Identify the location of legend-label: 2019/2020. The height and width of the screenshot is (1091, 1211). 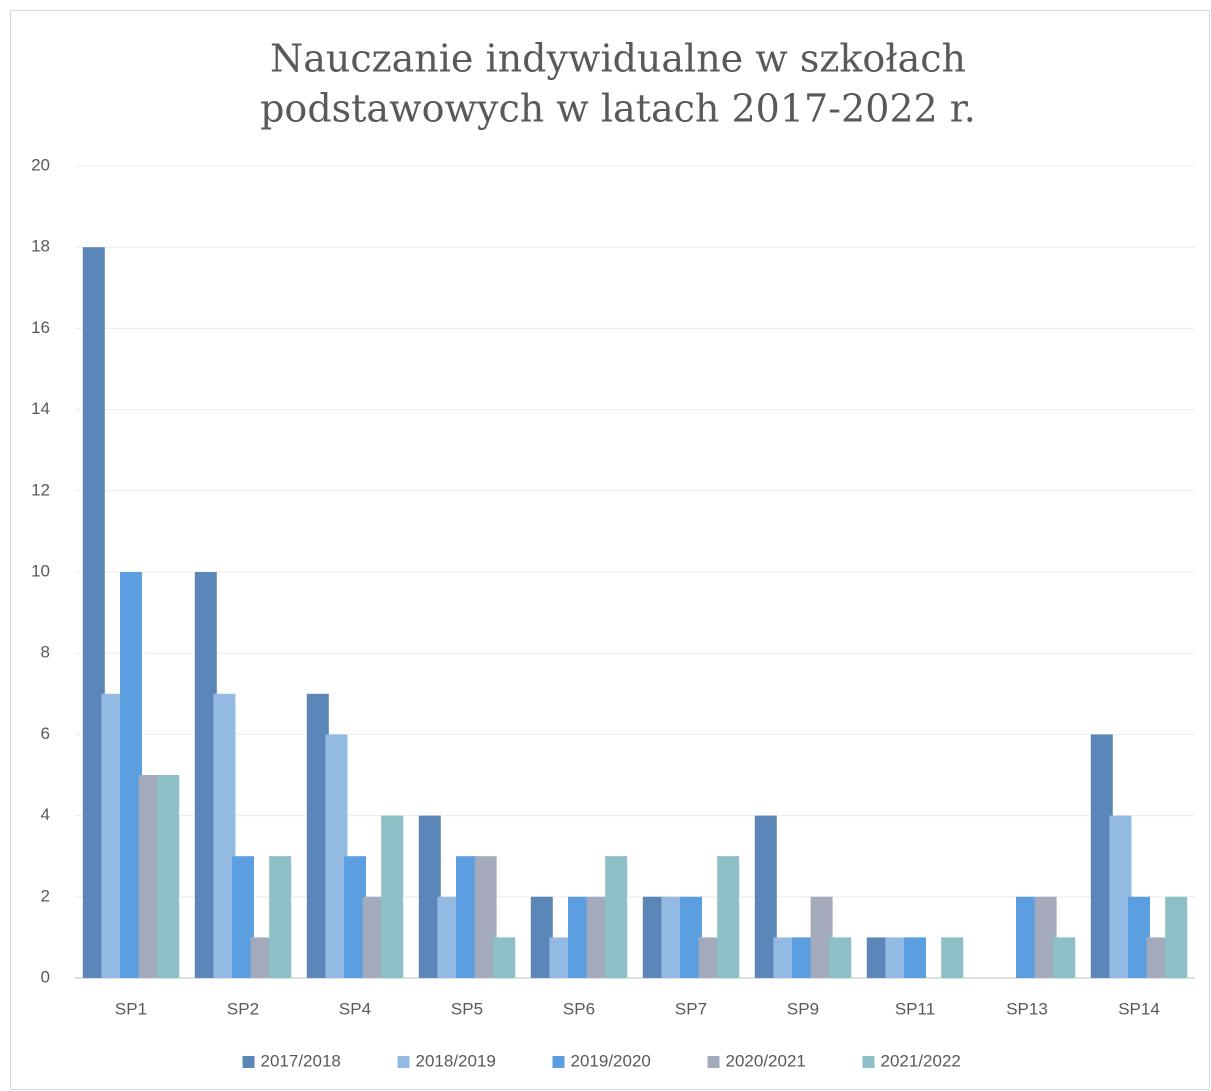
(611, 1060).